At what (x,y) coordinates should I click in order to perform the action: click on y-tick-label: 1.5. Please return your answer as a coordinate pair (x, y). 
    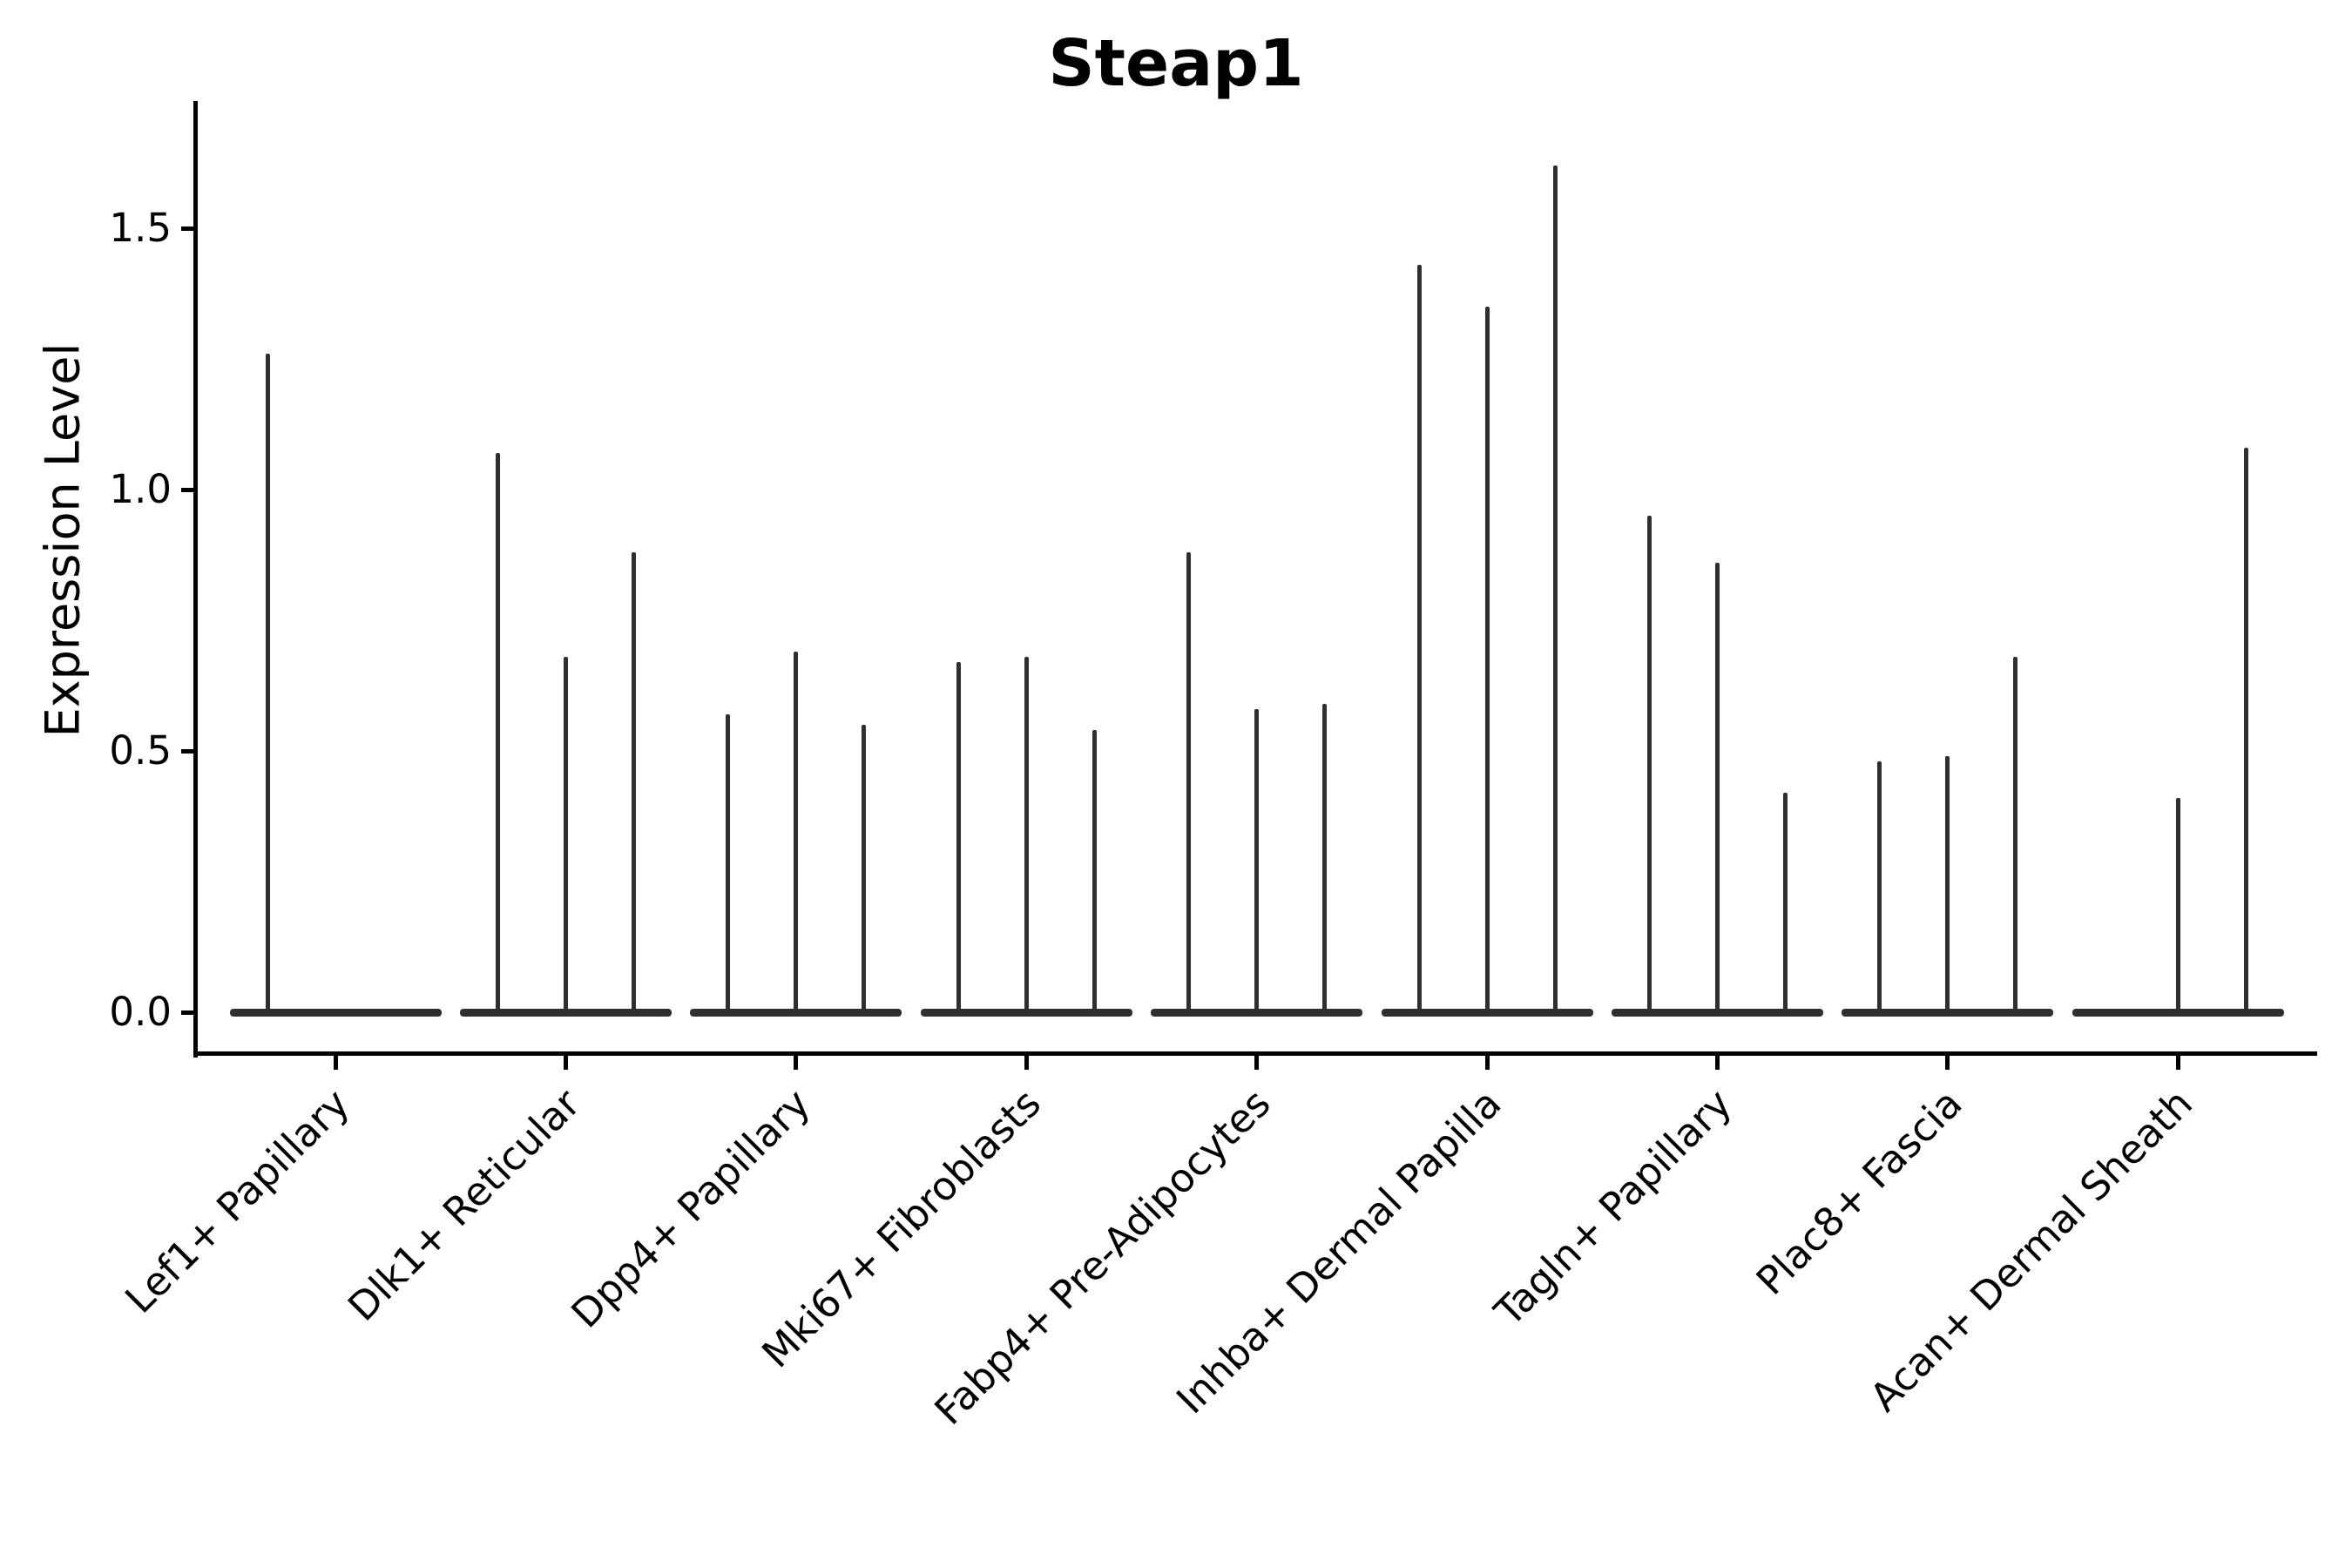
    Looking at the image, I should click on (140, 228).